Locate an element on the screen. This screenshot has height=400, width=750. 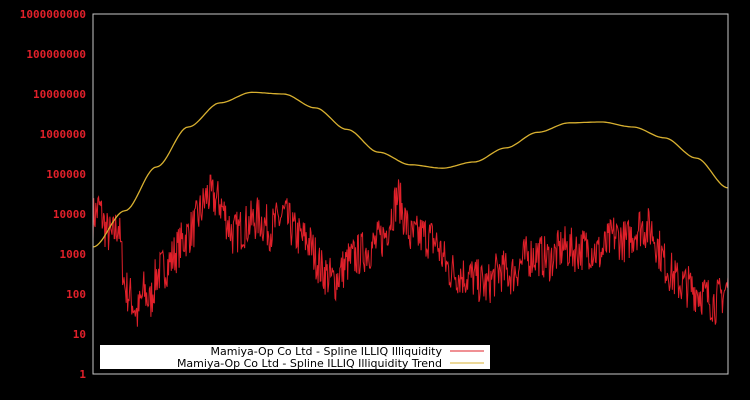
y-tick-label: 10 is located at coordinates (79, 334).